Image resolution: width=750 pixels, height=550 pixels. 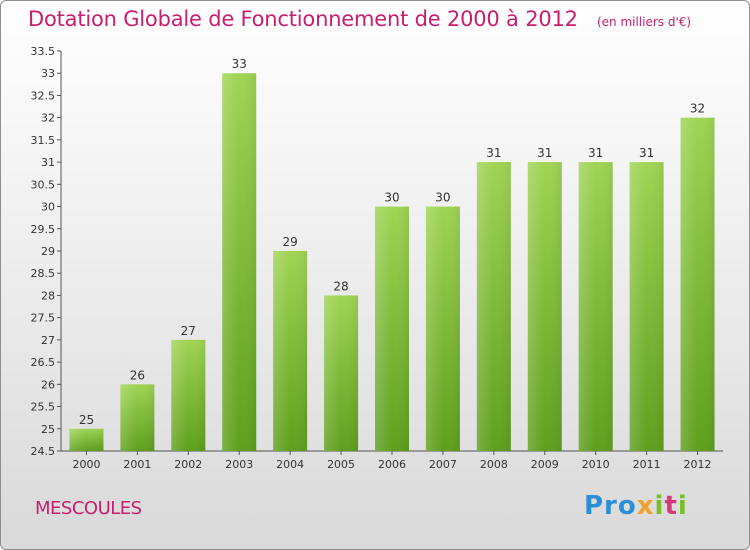 What do you see at coordinates (88, 508) in the screenshot?
I see `commune-name: MESCOULES` at bounding box center [88, 508].